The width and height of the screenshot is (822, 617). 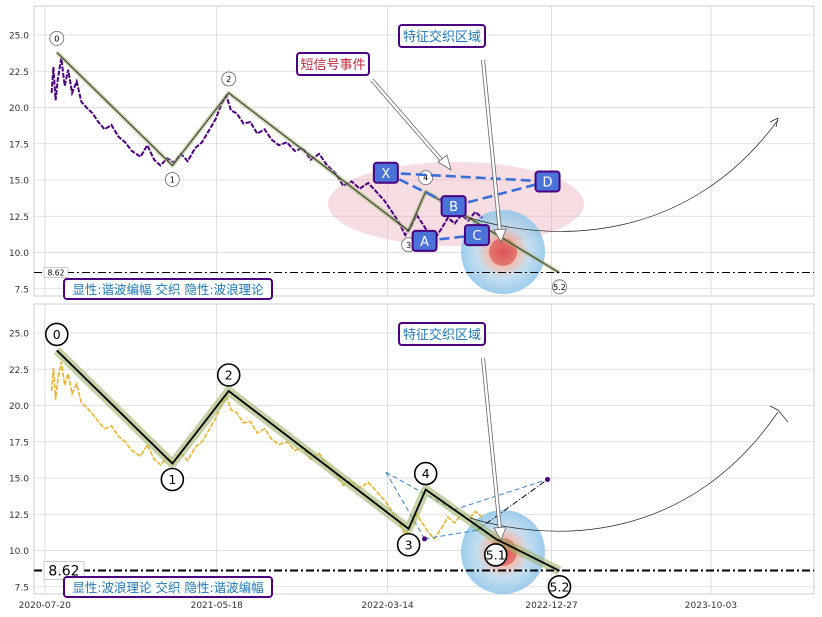 I want to click on bottom-feature-arrowhead, so click(x=500, y=533).